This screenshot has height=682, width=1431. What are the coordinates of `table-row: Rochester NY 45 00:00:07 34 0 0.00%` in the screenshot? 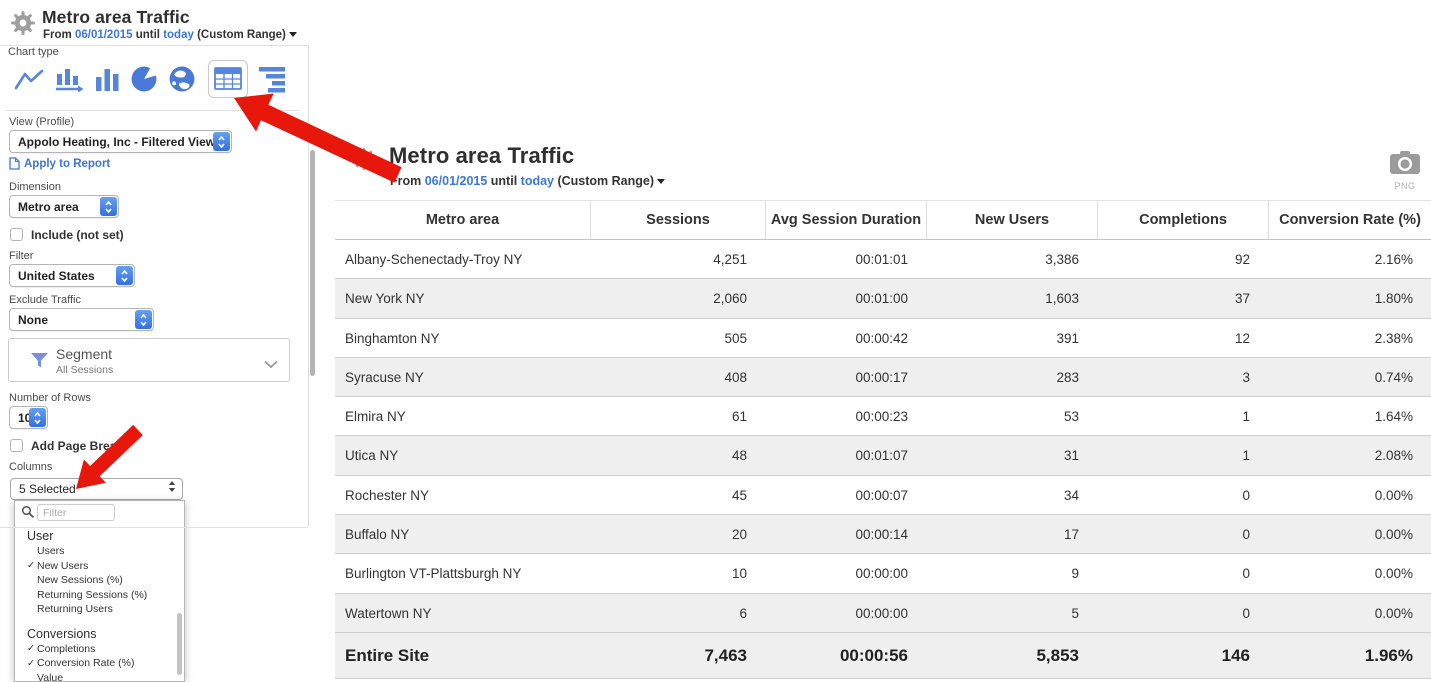 It's located at (883, 496).